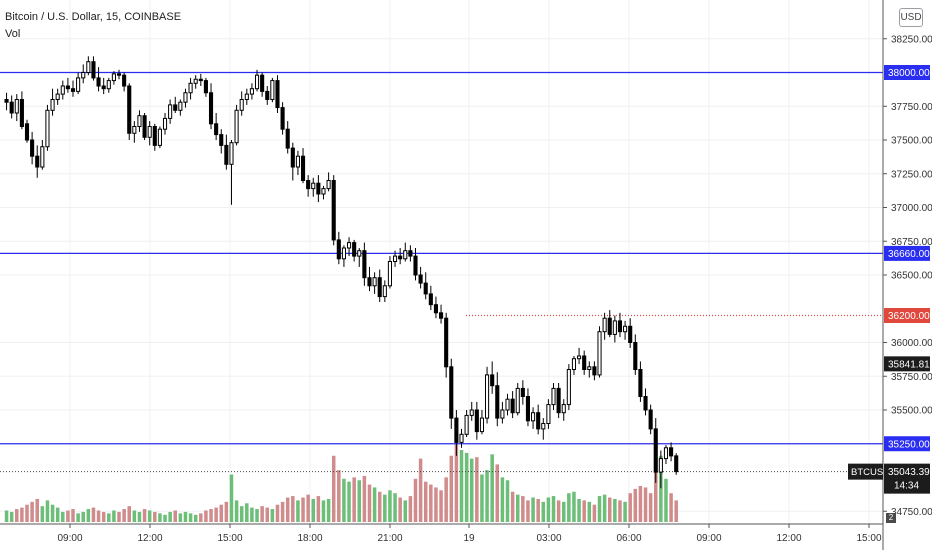  What do you see at coordinates (93, 26) in the screenshot?
I see `chart-legend: Bitcoin / U.S. Dollar, 15, COINBASE Vol` at bounding box center [93, 26].